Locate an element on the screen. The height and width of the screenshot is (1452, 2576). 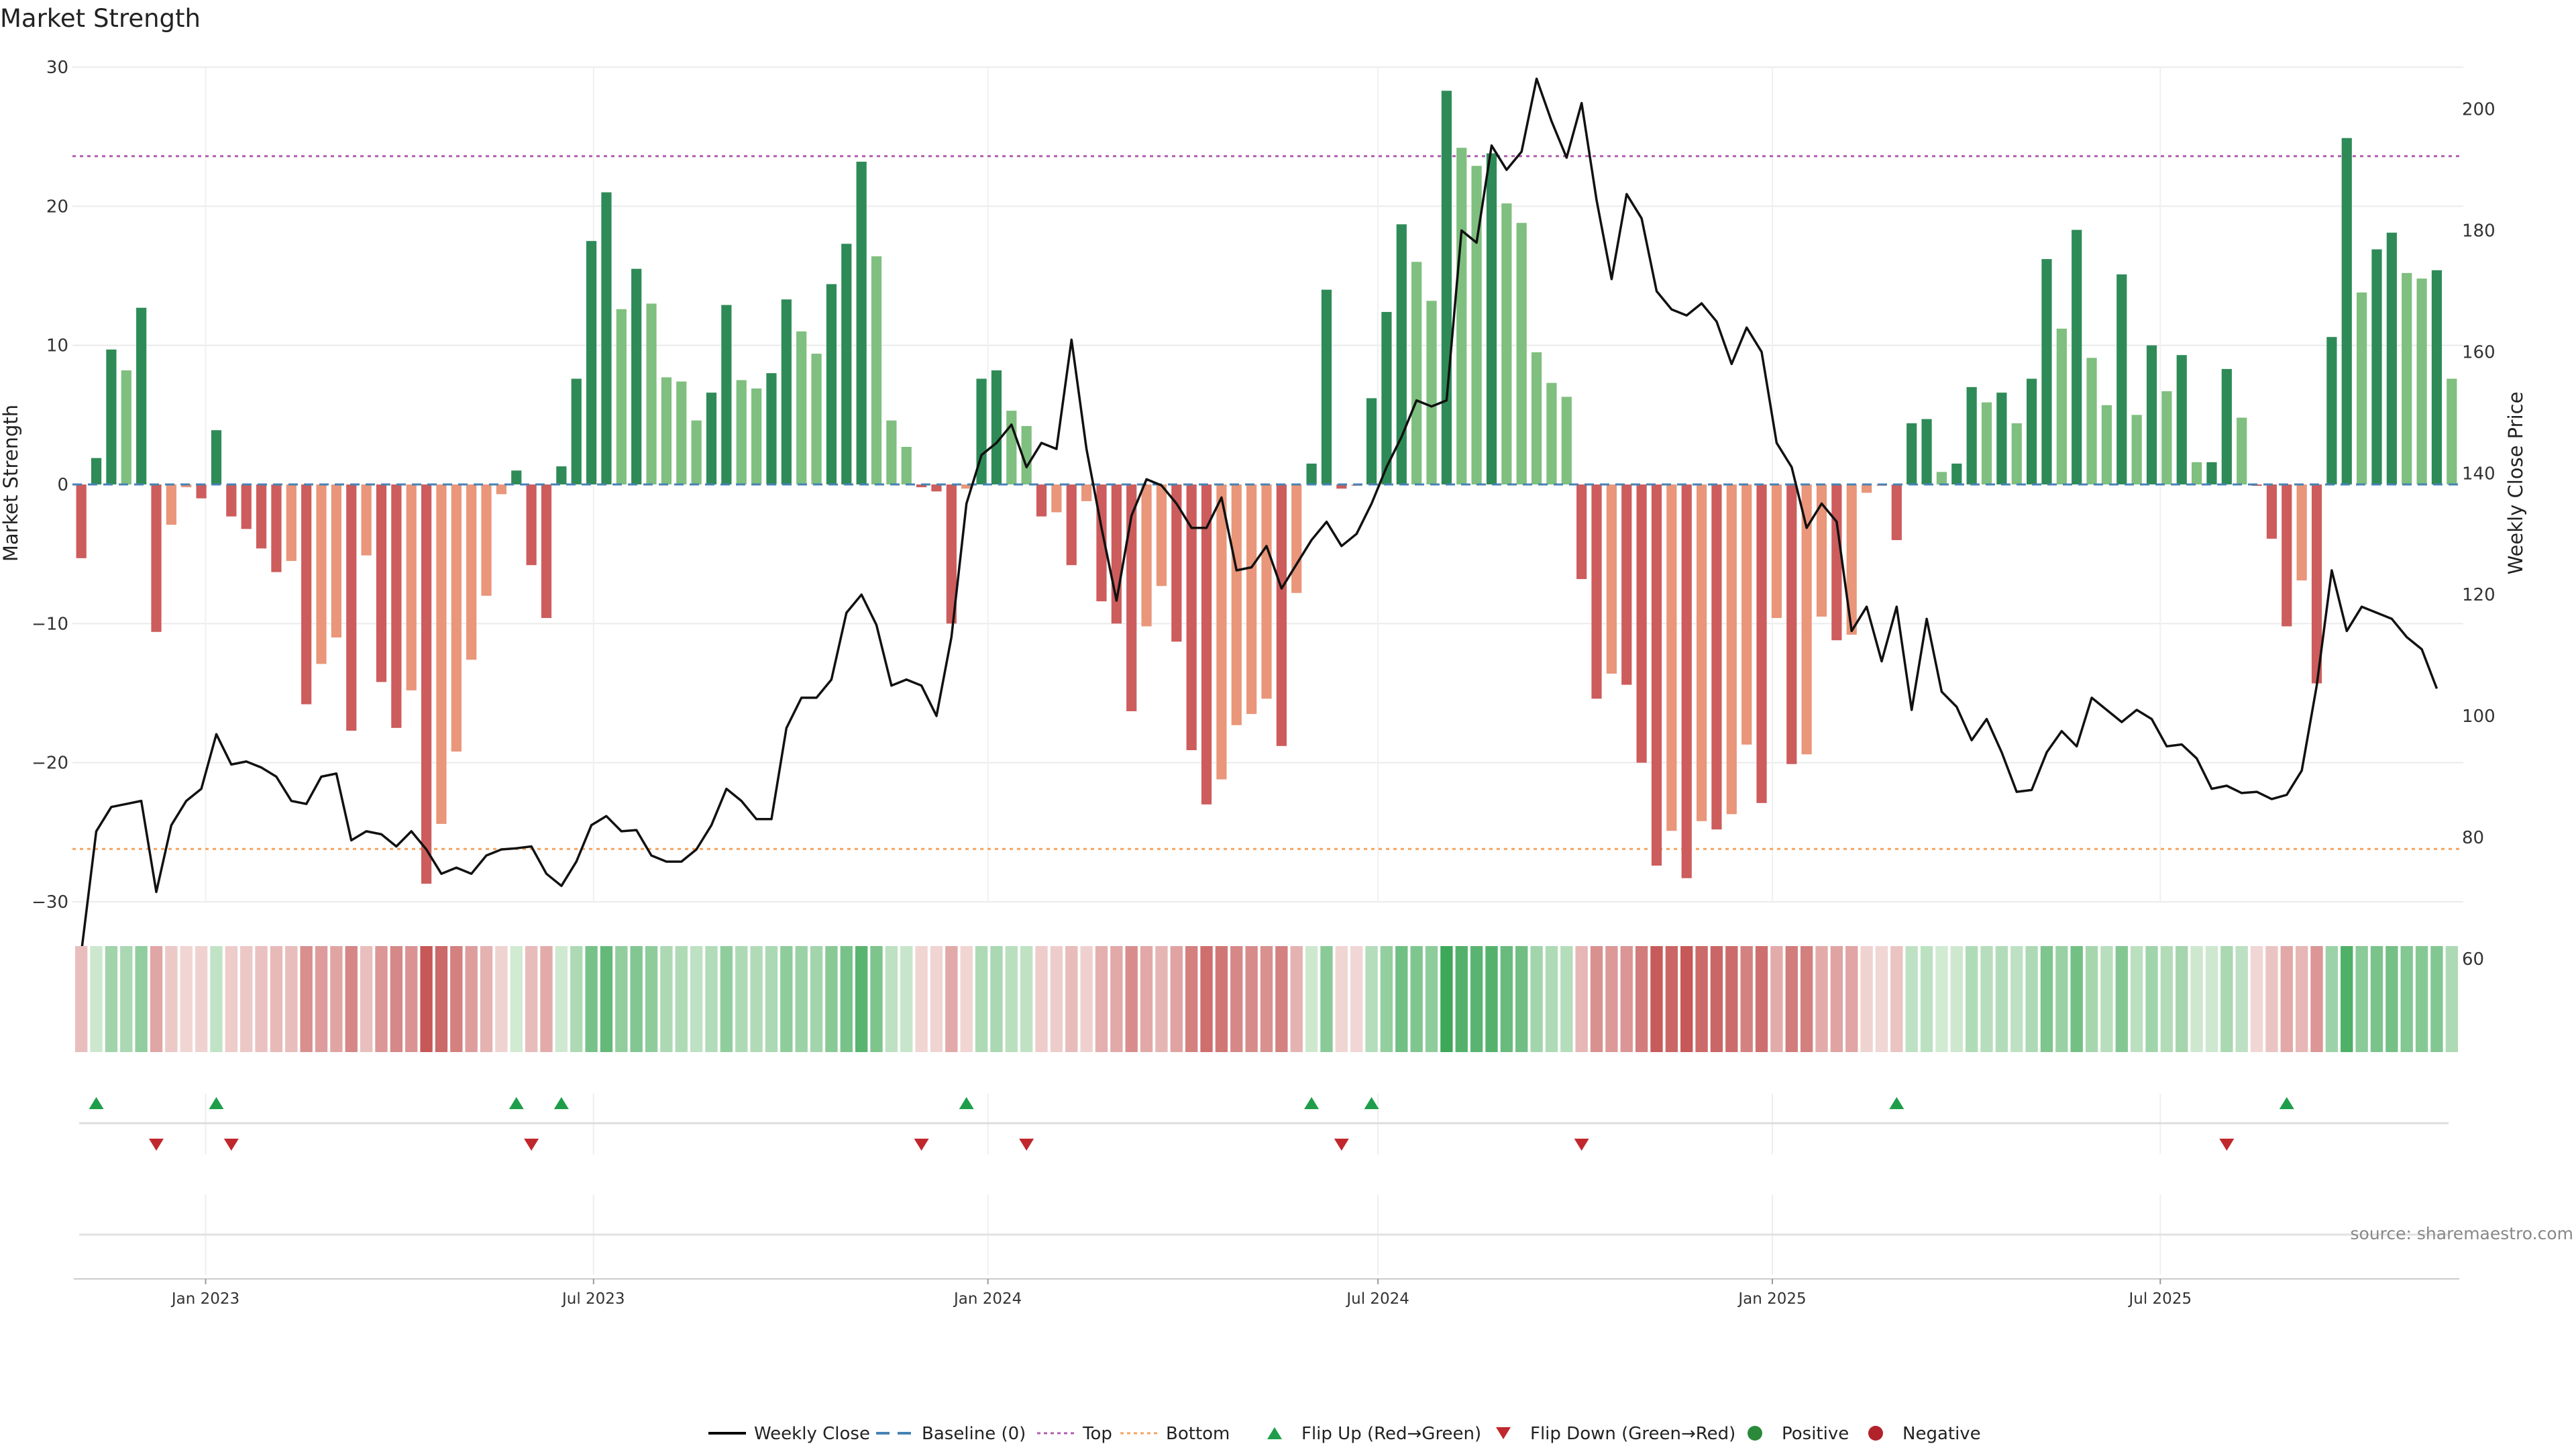
chart-title: Market Strength is located at coordinates (100, 19).